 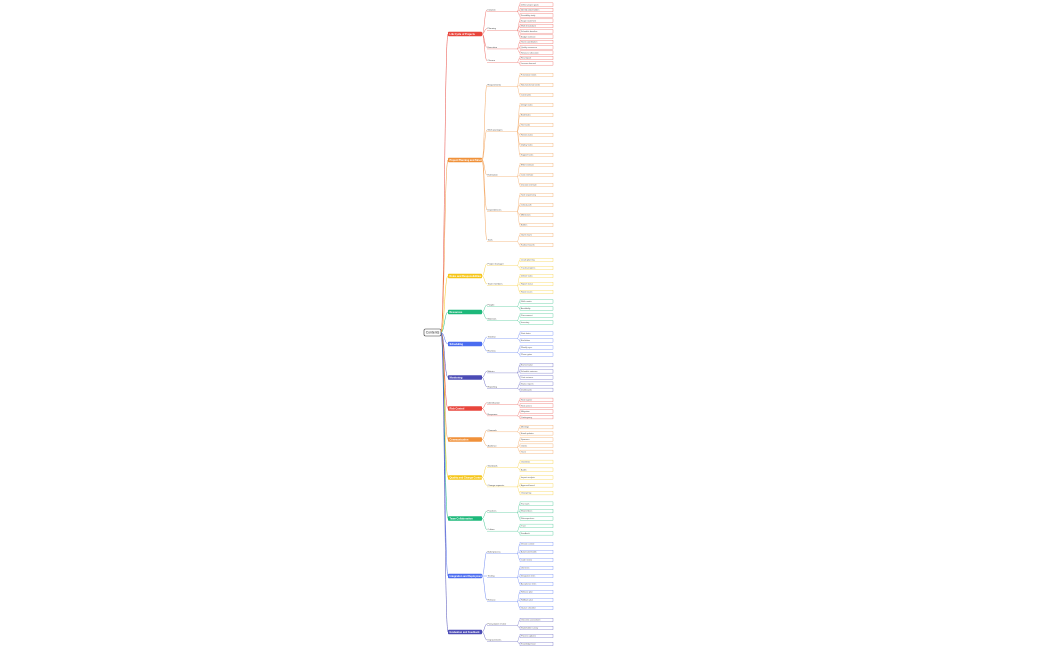 I want to click on leaf-label: Schedule baseline, so click(x=529, y=32).